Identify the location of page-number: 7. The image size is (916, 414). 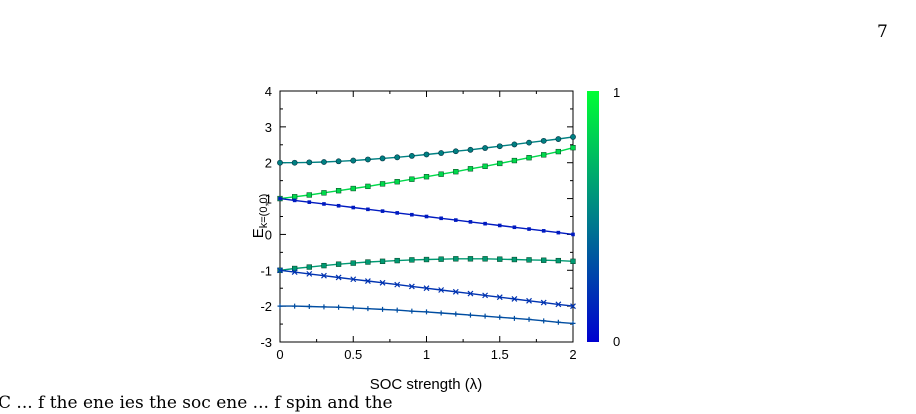
(882, 32).